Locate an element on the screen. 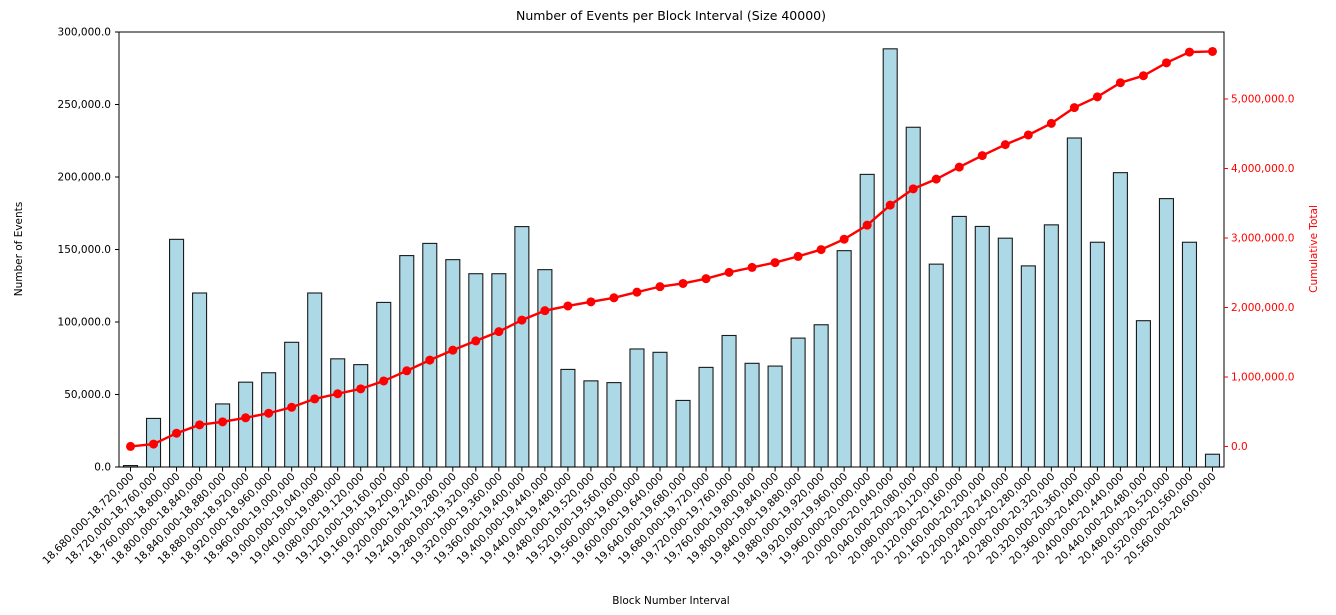 This screenshot has height=615, width=1336. left-tick-label: 150,000.0 is located at coordinates (84, 250).